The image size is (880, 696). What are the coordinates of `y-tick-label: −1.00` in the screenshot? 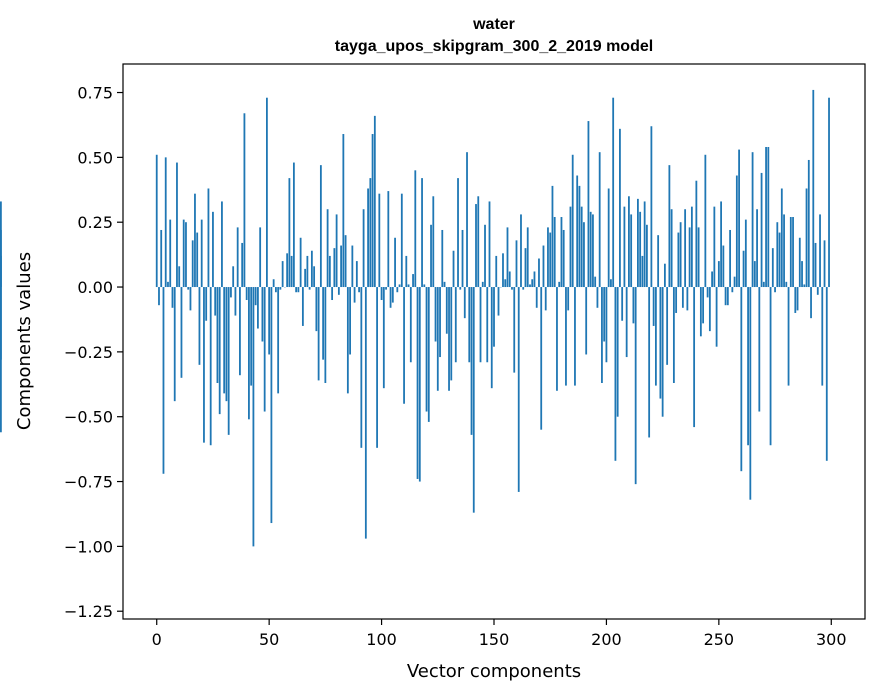 It's located at (88, 546).